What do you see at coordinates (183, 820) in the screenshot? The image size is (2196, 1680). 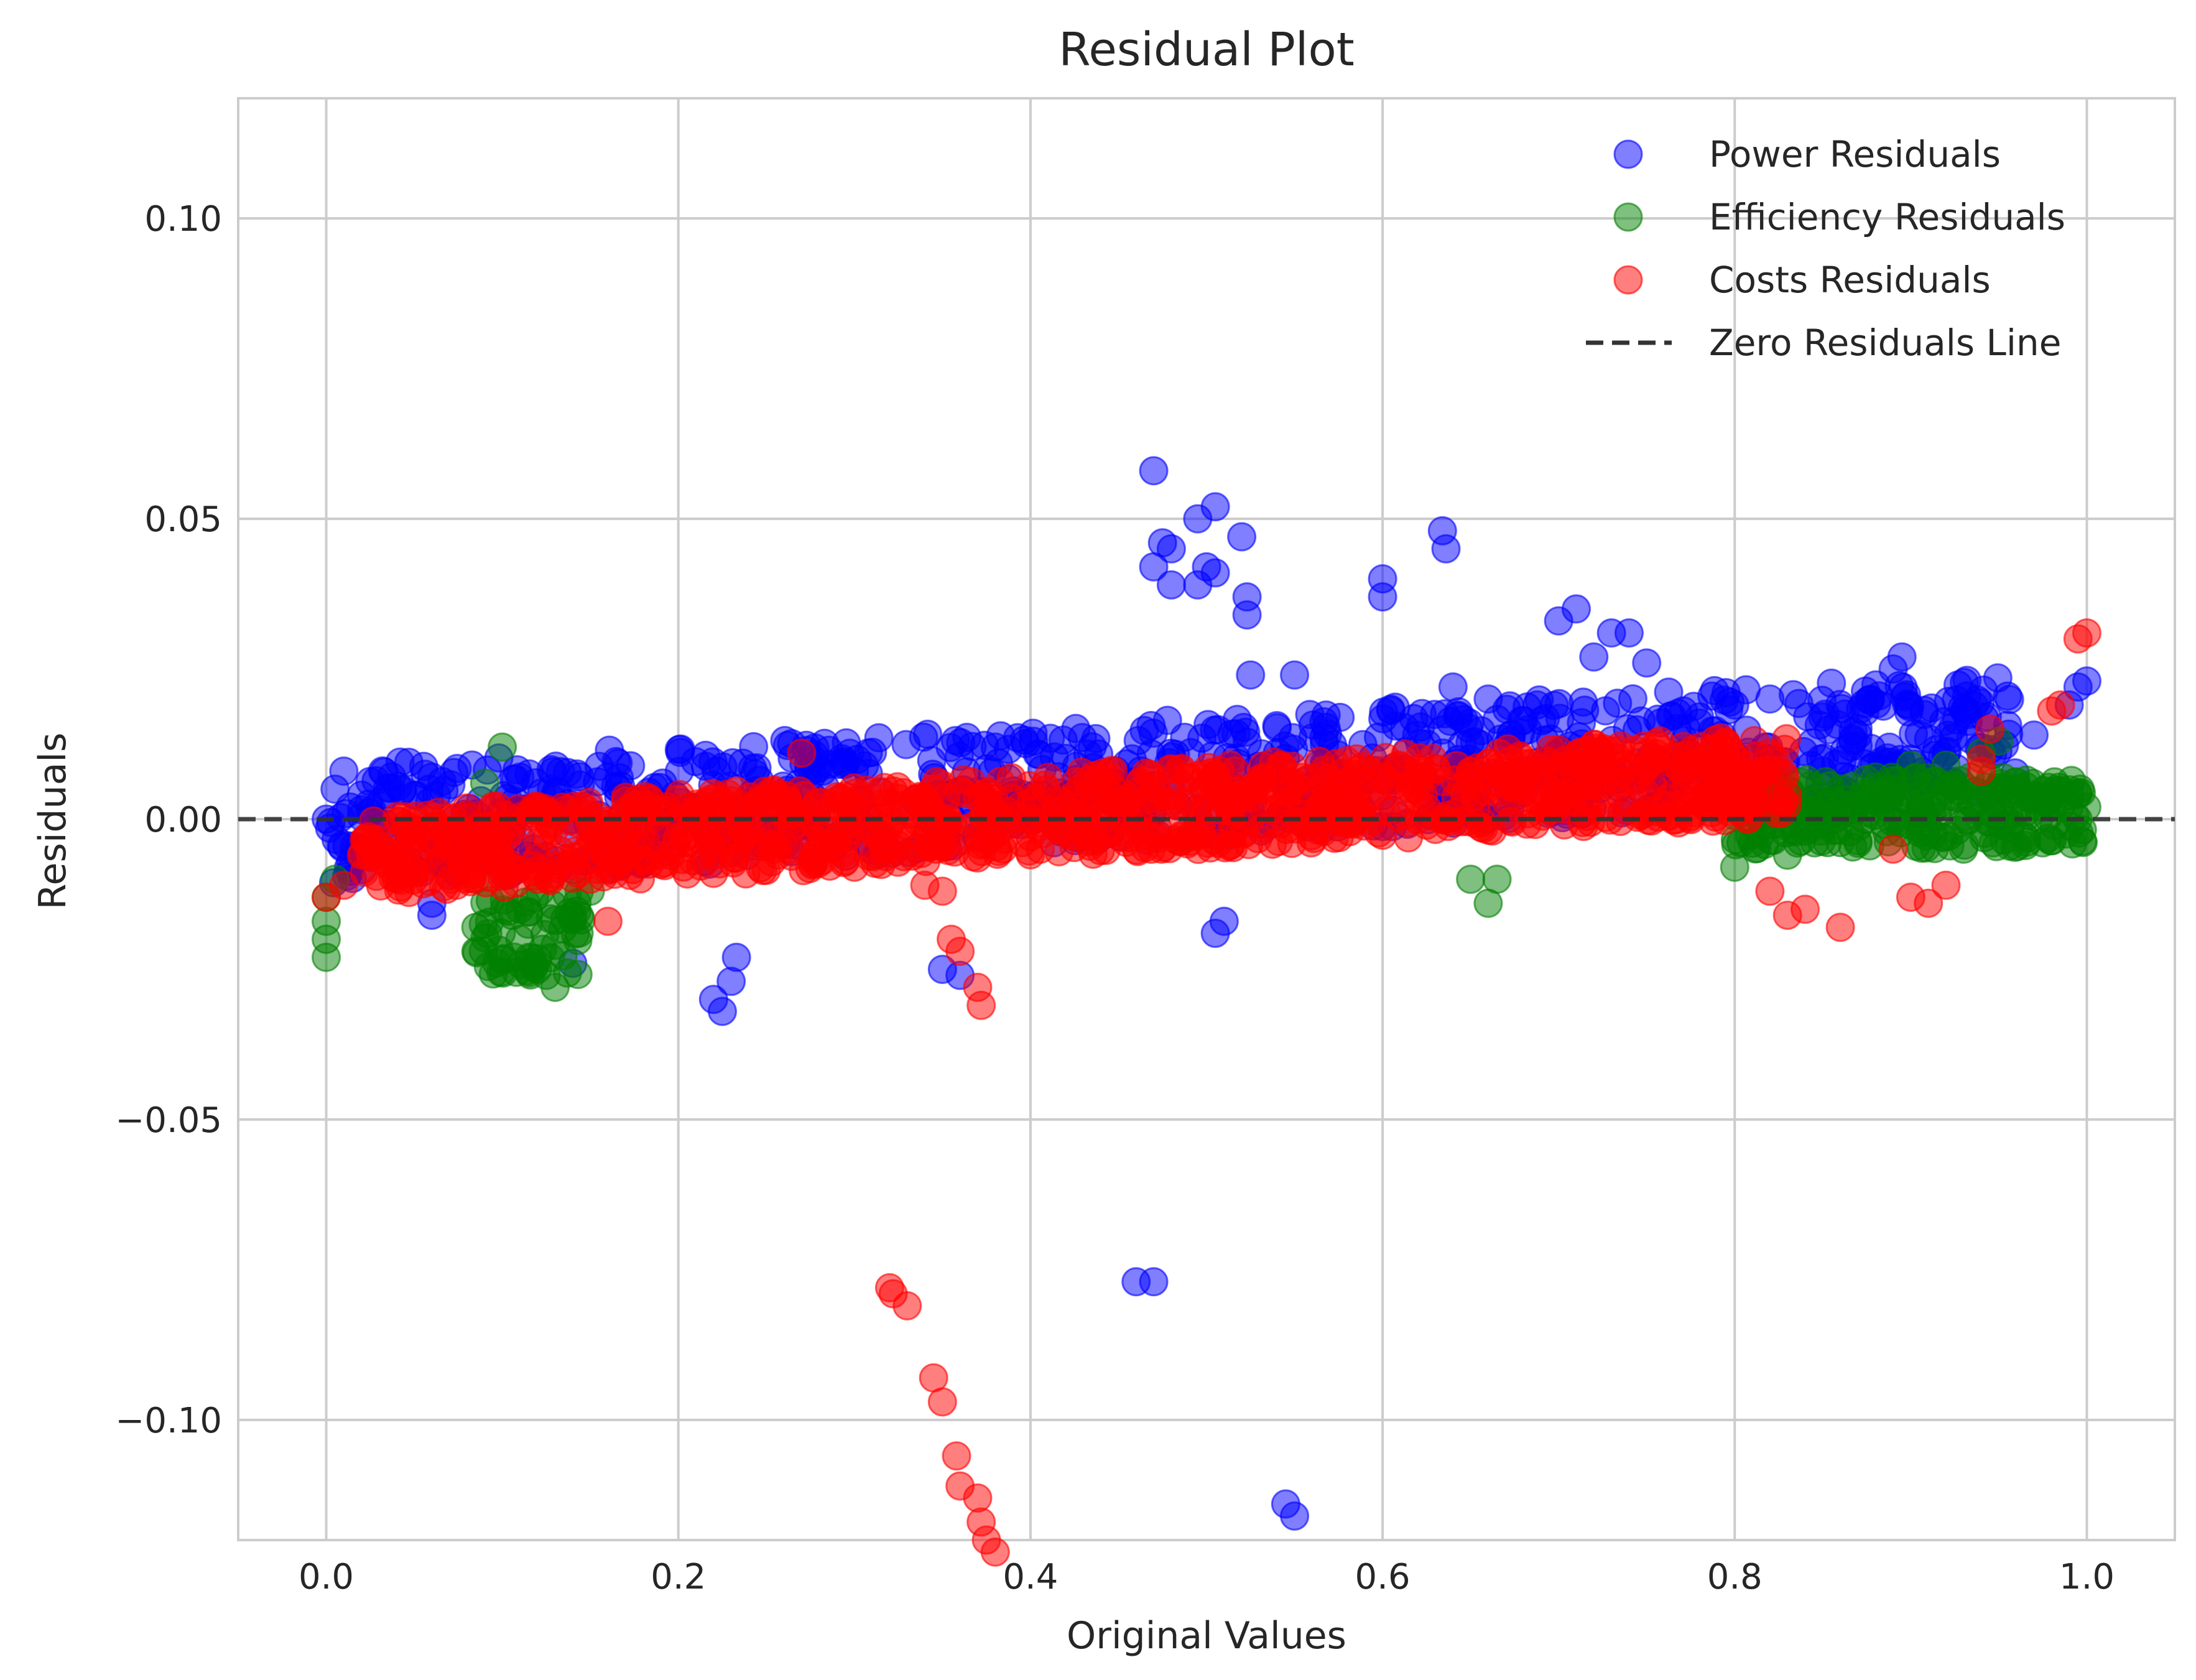 I see `y-tick-label: 0.00` at bounding box center [183, 820].